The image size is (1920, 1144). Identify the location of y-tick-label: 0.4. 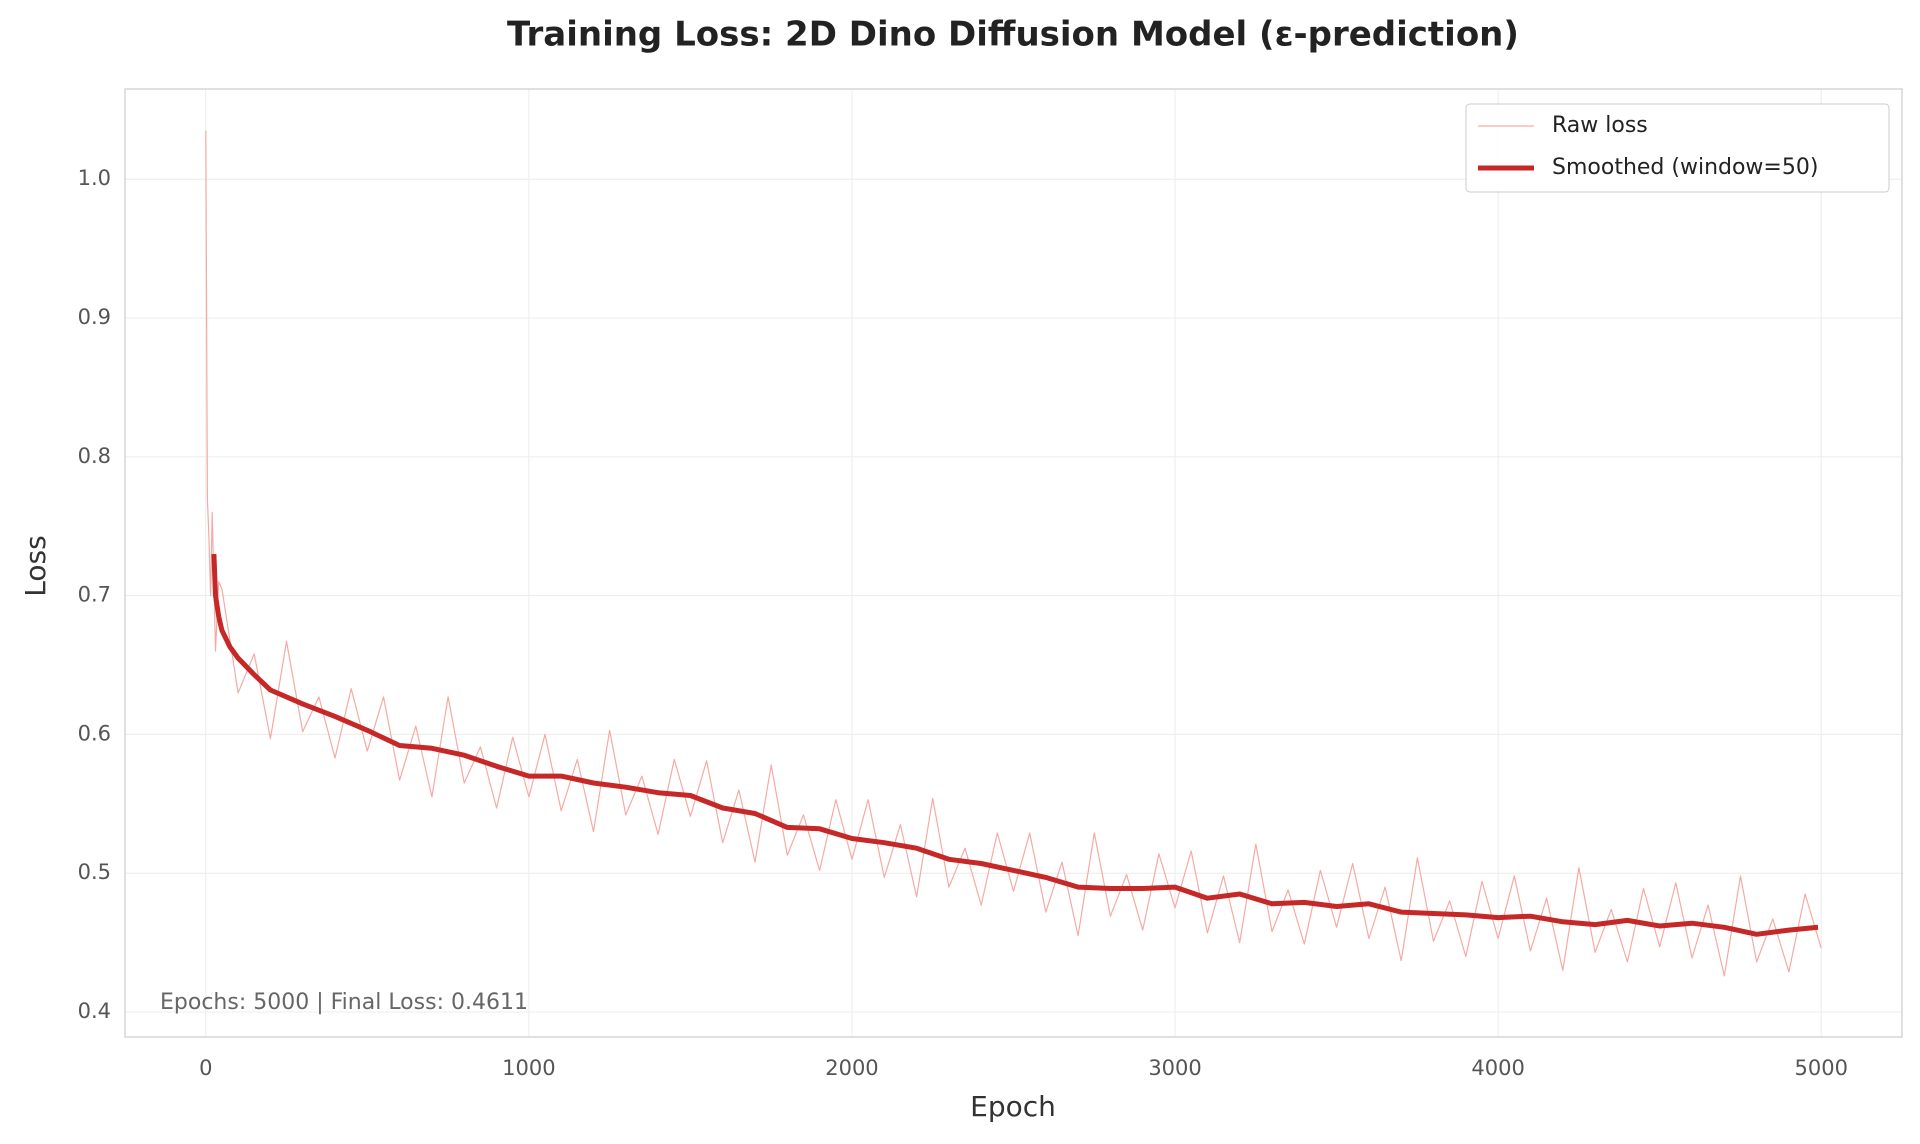
(94, 1011).